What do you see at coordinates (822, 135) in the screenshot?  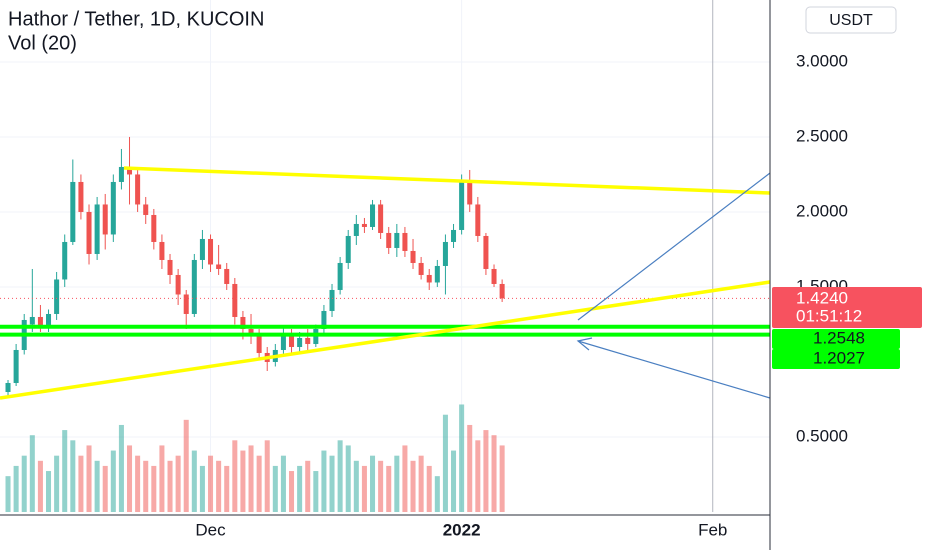 I see `y-tick-label: 2.5000` at bounding box center [822, 135].